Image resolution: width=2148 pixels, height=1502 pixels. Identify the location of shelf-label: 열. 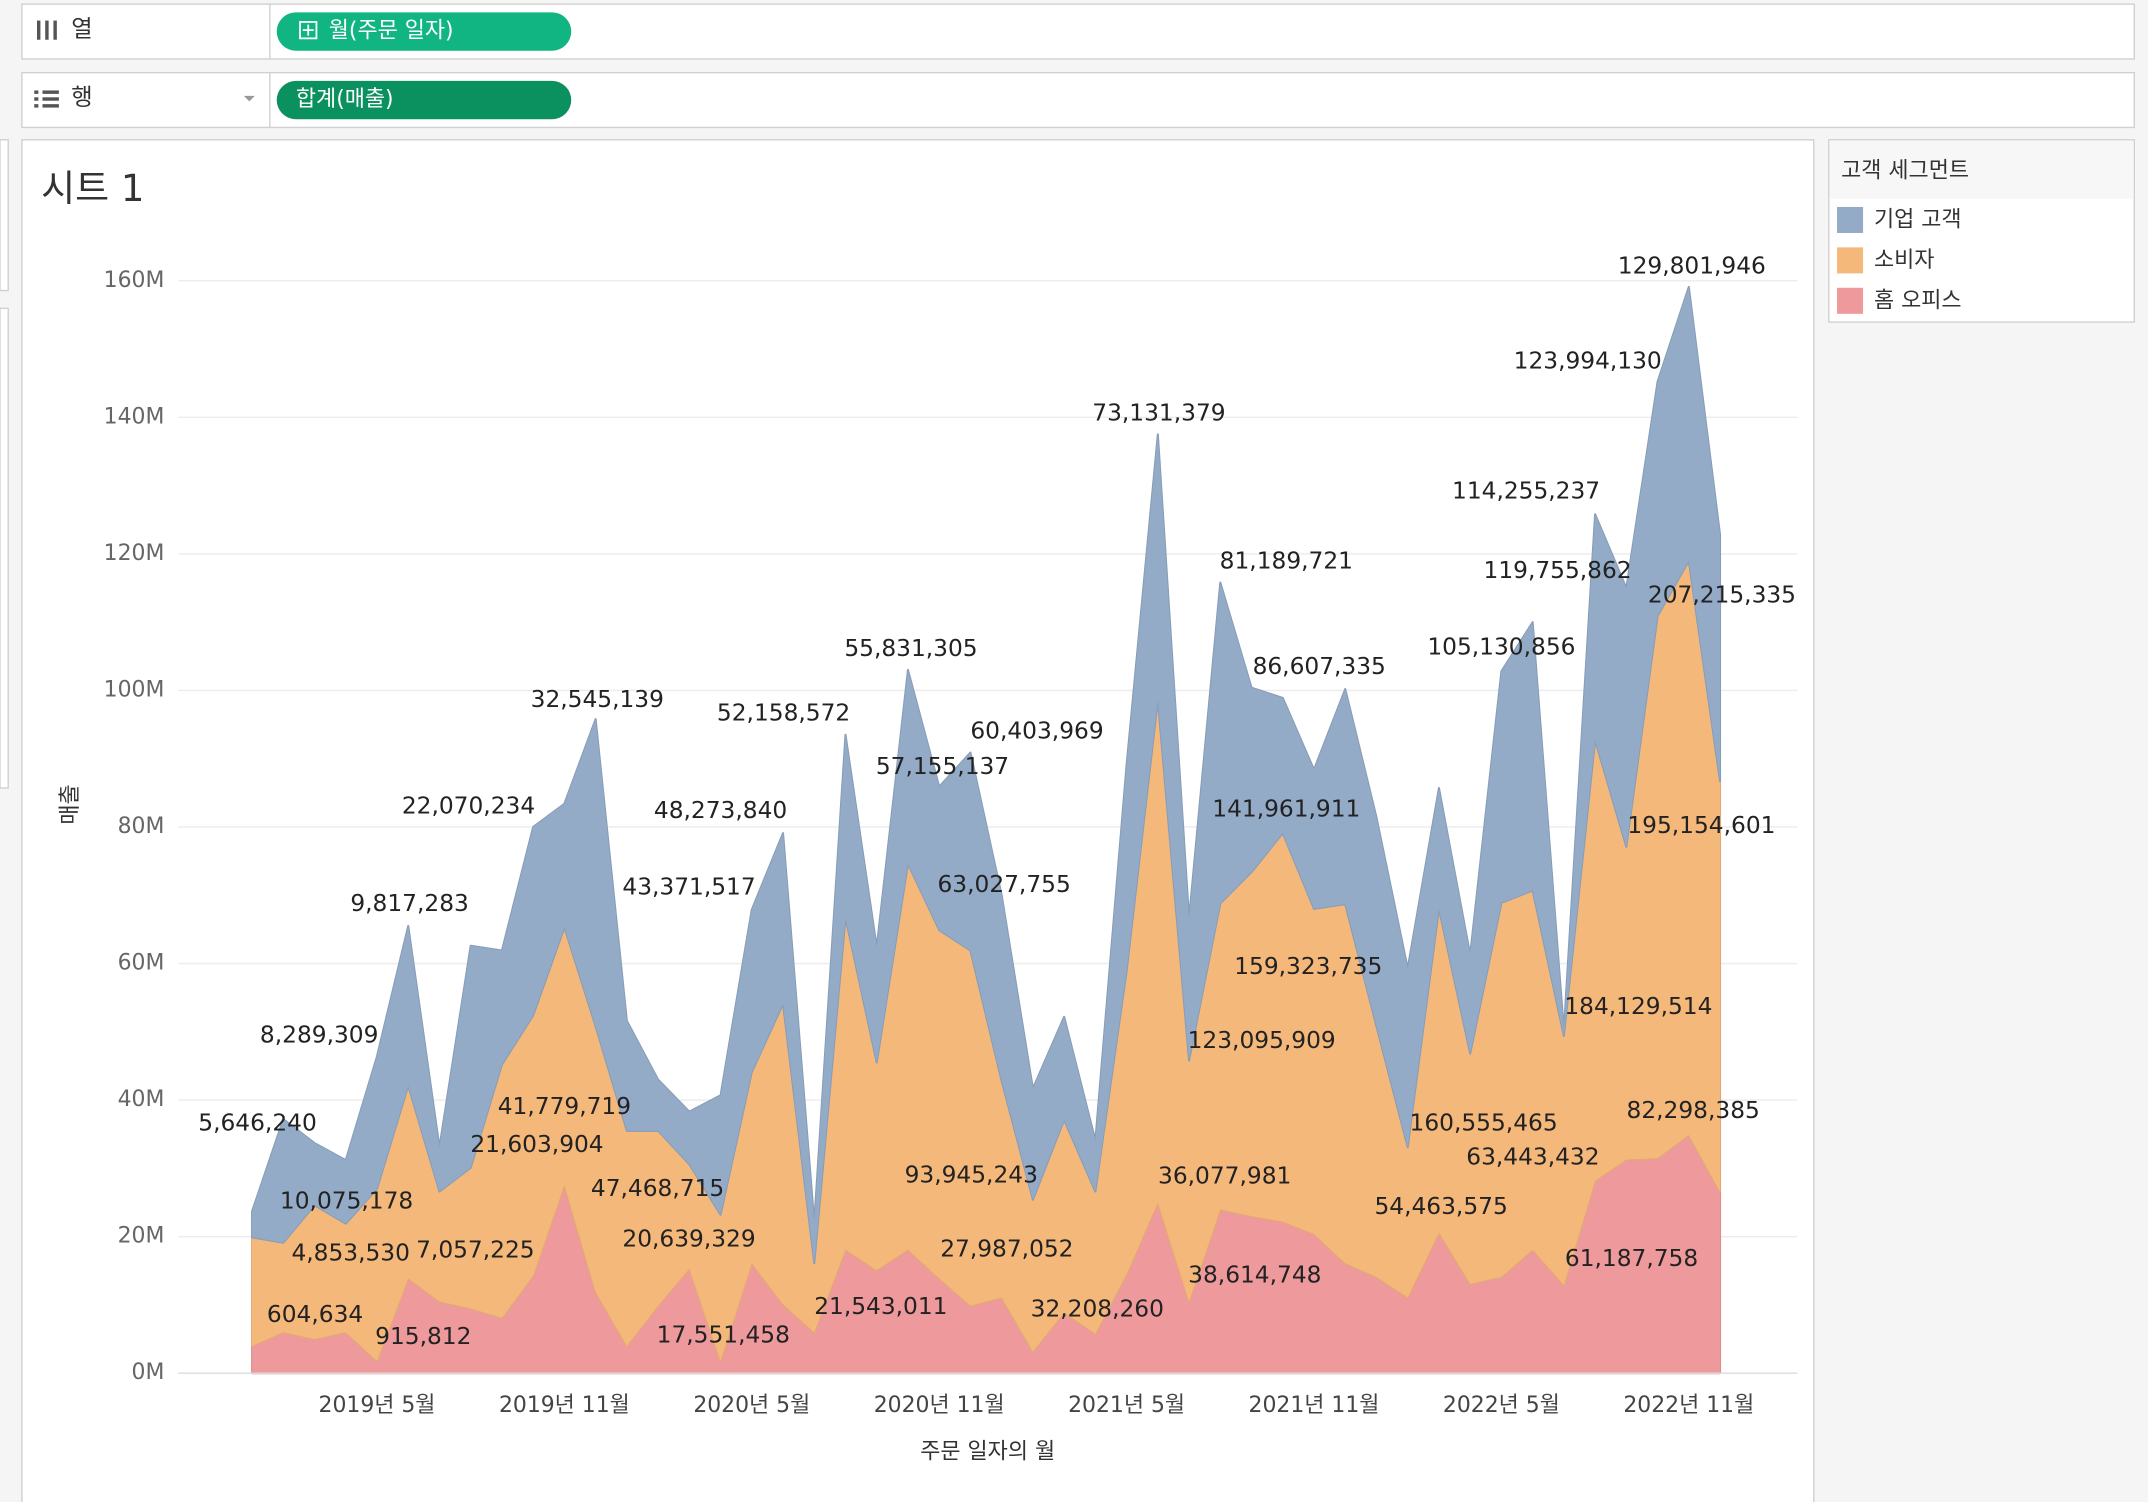
(81, 29).